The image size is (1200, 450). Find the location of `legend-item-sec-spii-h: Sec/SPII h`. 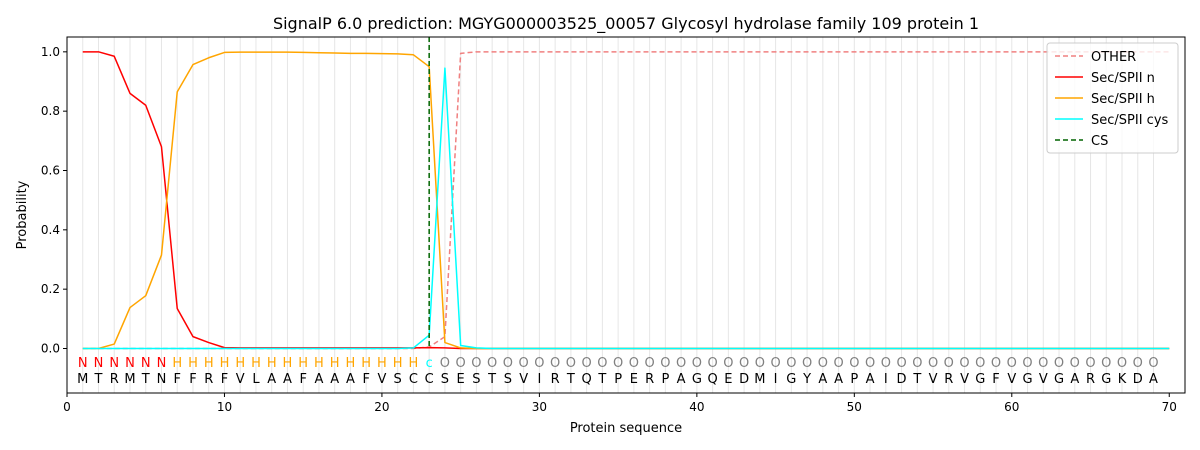

legend-item-sec-spii-h: Sec/SPII h is located at coordinates (1105, 99).